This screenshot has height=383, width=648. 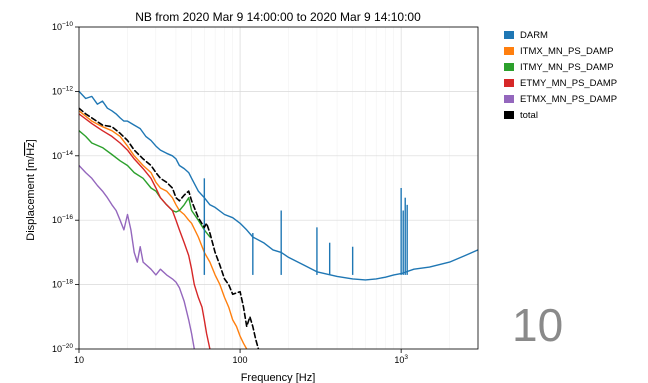 What do you see at coordinates (240, 360) in the screenshot?
I see `x-tick-label: 100` at bounding box center [240, 360].